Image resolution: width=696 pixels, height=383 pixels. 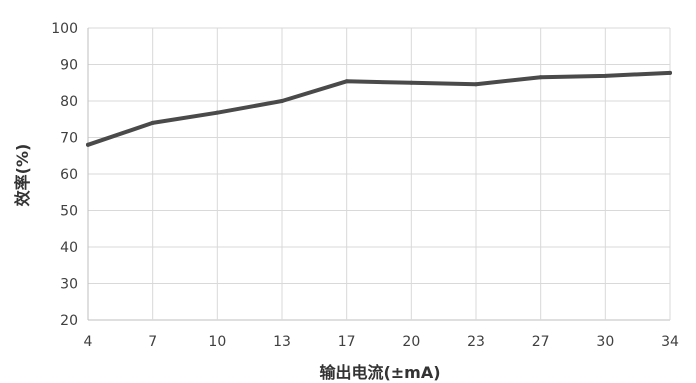 What do you see at coordinates (69, 139) in the screenshot?
I see `y-tick-label: 70` at bounding box center [69, 139].